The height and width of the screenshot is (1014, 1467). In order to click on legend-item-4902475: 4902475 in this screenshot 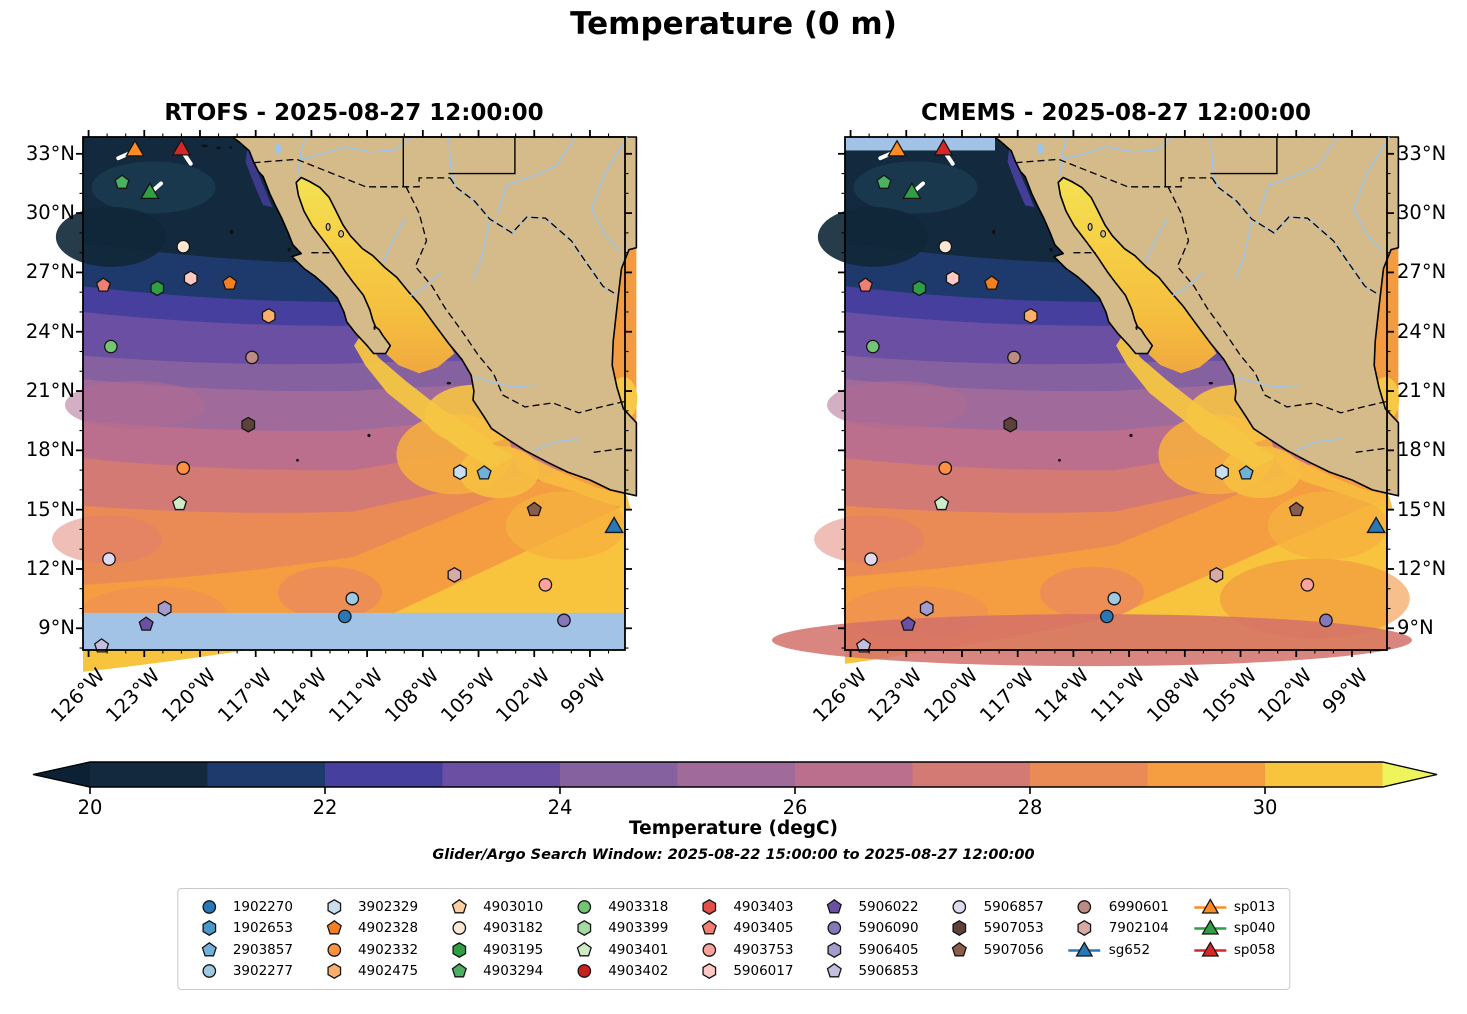, I will do `click(367, 972)`.